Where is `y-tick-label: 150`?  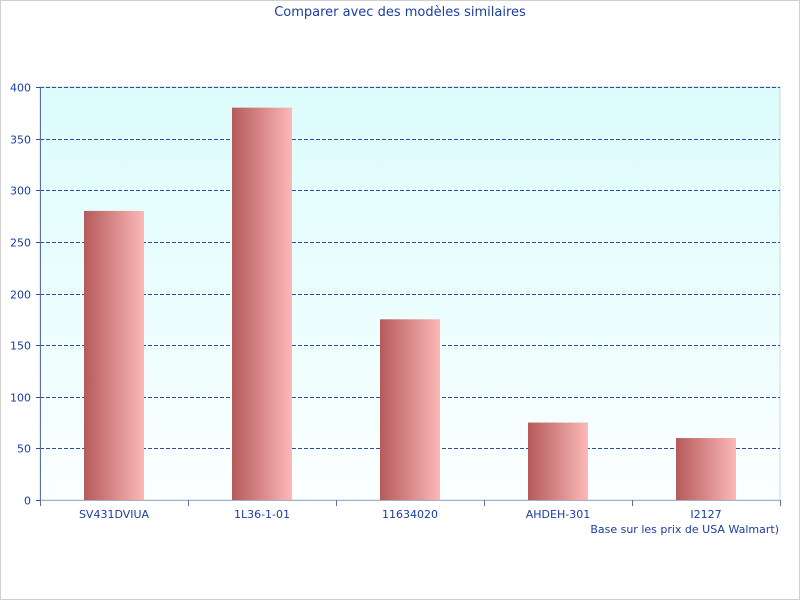
y-tick-label: 150 is located at coordinates (20, 346).